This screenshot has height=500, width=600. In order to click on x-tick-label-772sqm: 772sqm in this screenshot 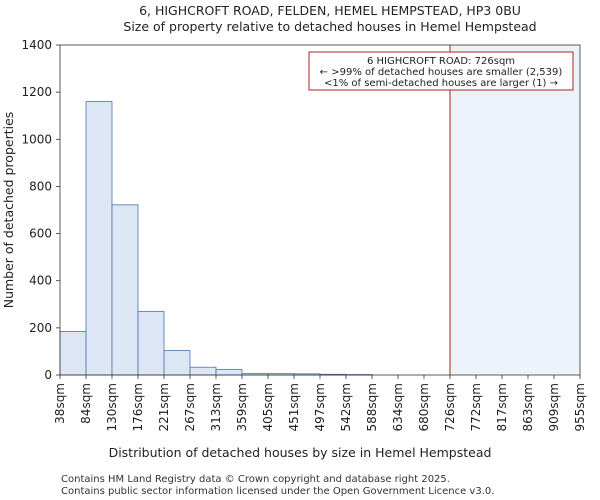, I will do `click(476, 407)`.